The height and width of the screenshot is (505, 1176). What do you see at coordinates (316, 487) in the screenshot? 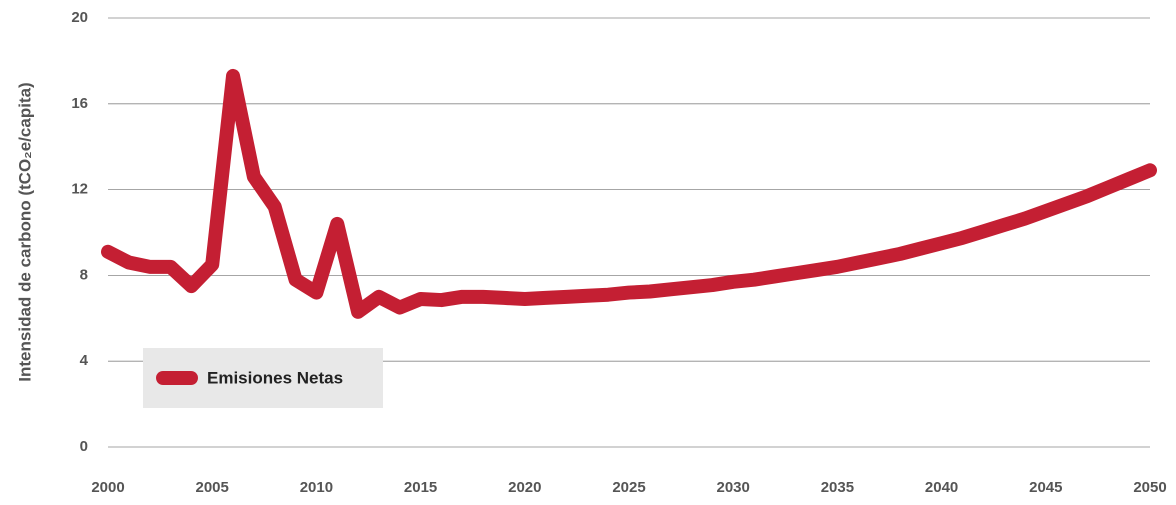
I see `x-tick-label: 2010` at bounding box center [316, 487].